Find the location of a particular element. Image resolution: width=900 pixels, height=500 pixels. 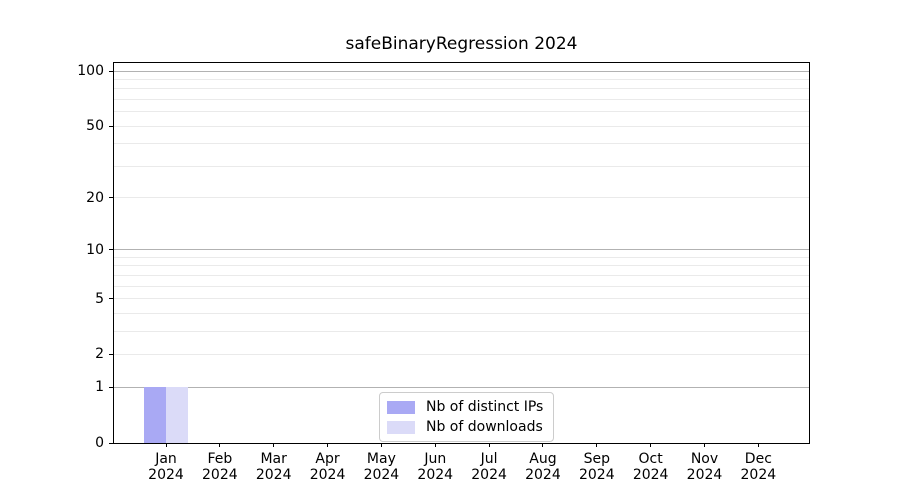

legend-label-downloads: Nb of downloads is located at coordinates (484, 427).